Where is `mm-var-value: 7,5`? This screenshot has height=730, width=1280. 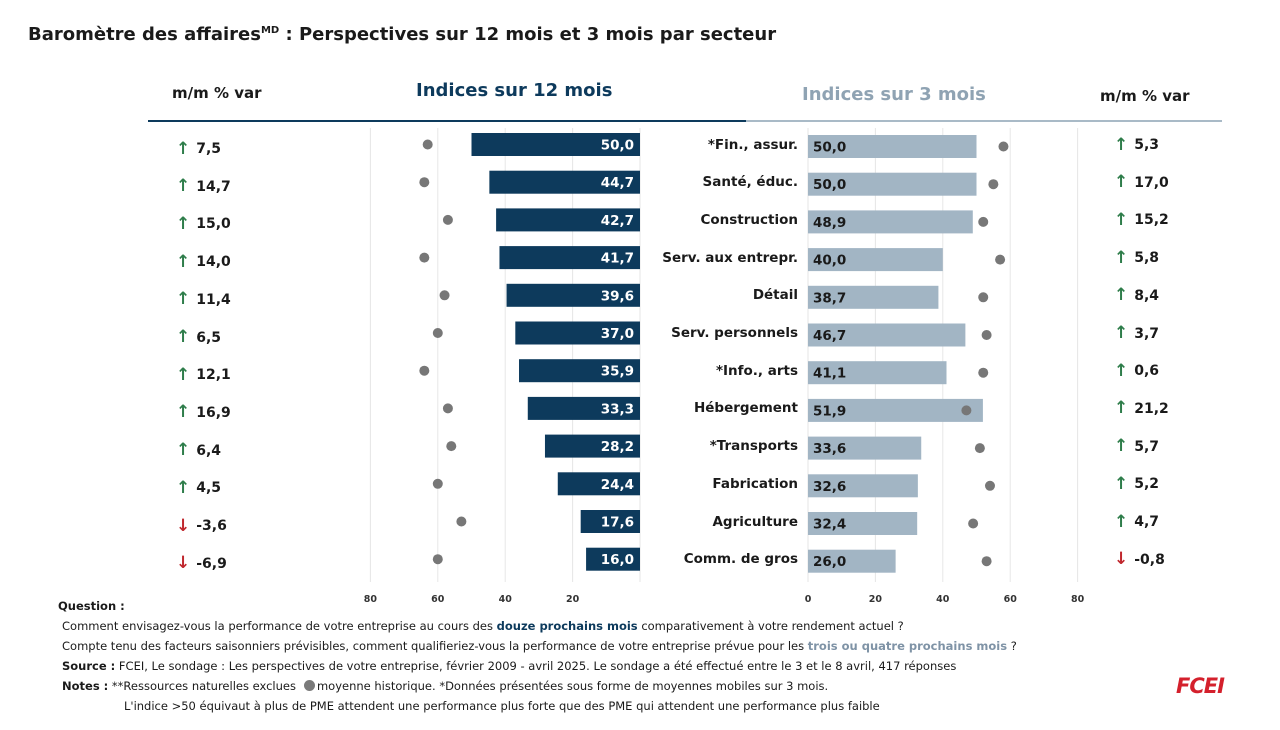 mm-var-value: 7,5 is located at coordinates (209, 149).